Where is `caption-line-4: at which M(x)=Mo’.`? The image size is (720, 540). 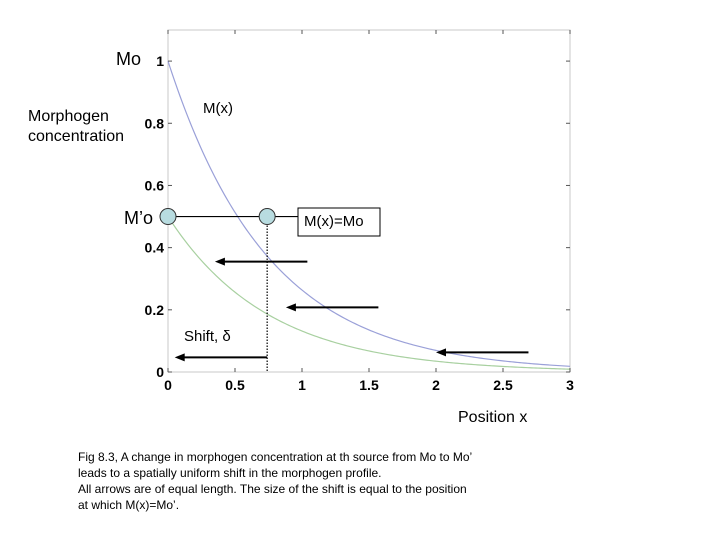
caption-line-4: at which M(x)=Mo’. is located at coordinates (129, 505).